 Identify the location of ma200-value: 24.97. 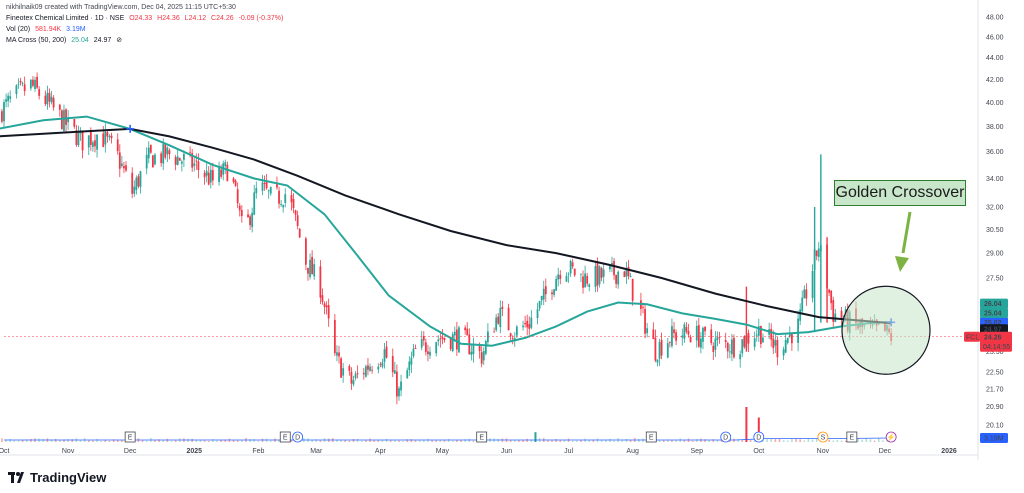
(102, 40).